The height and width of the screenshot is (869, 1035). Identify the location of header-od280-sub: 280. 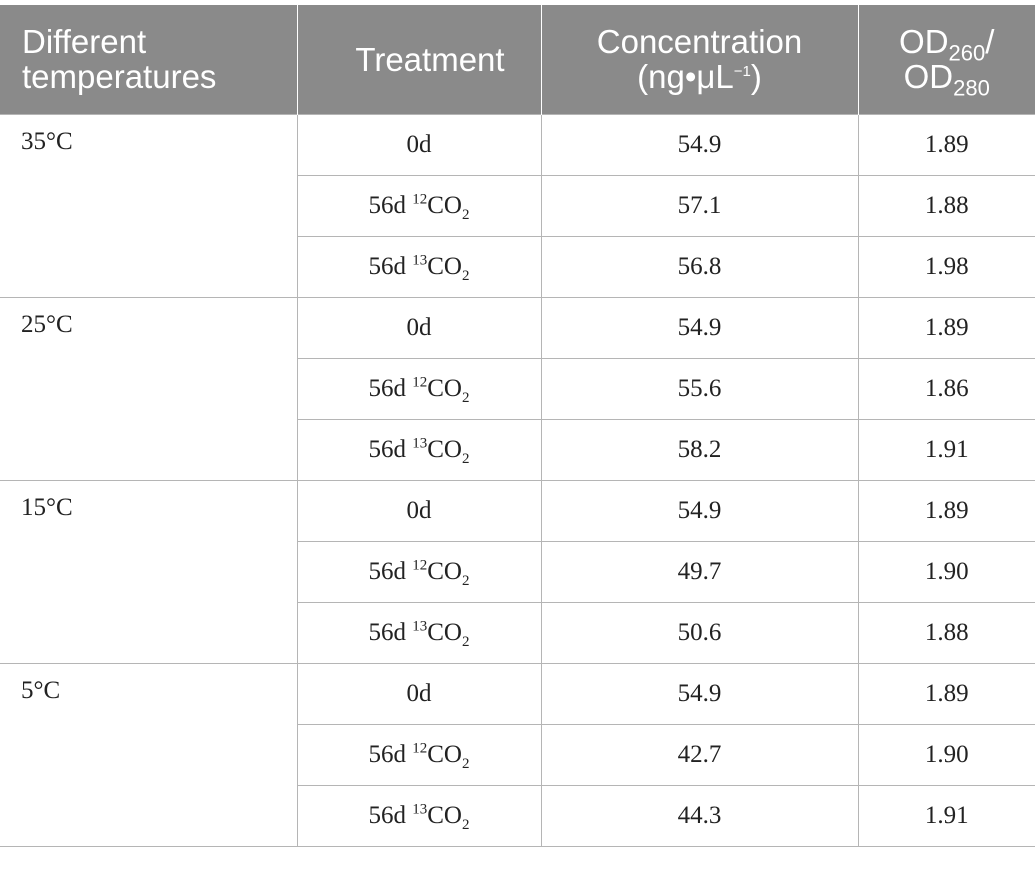
(971, 88).